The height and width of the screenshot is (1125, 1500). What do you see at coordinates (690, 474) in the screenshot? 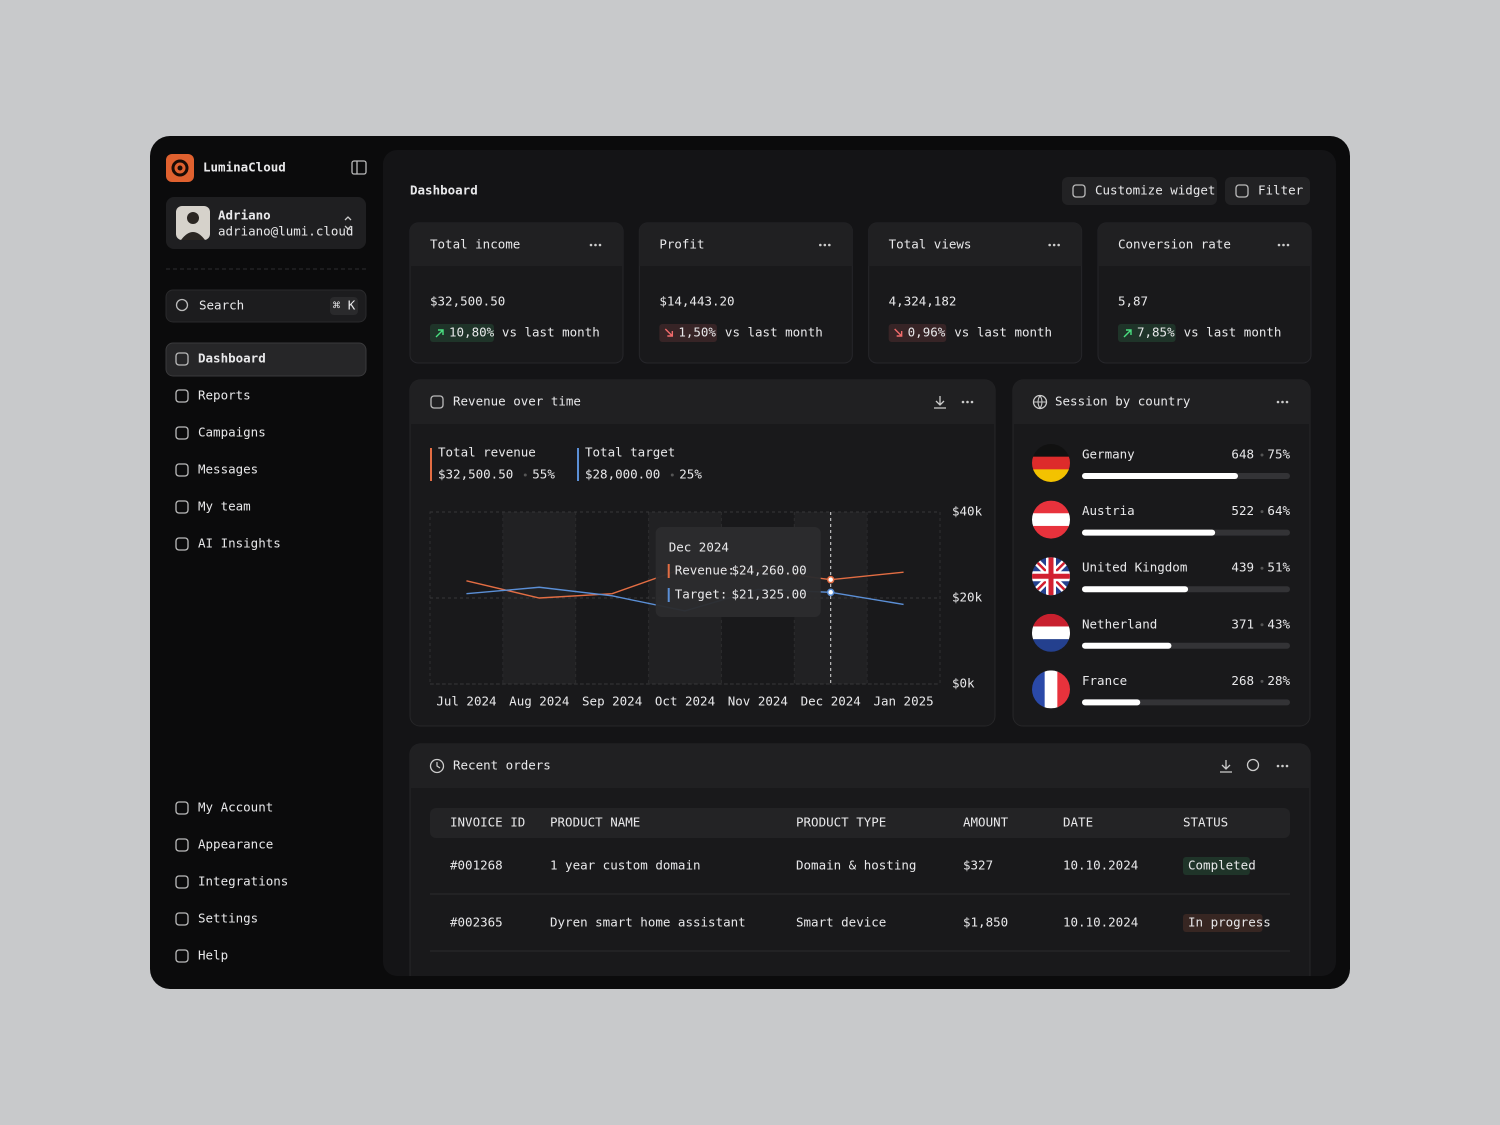
I see `series-share: 25%` at bounding box center [690, 474].